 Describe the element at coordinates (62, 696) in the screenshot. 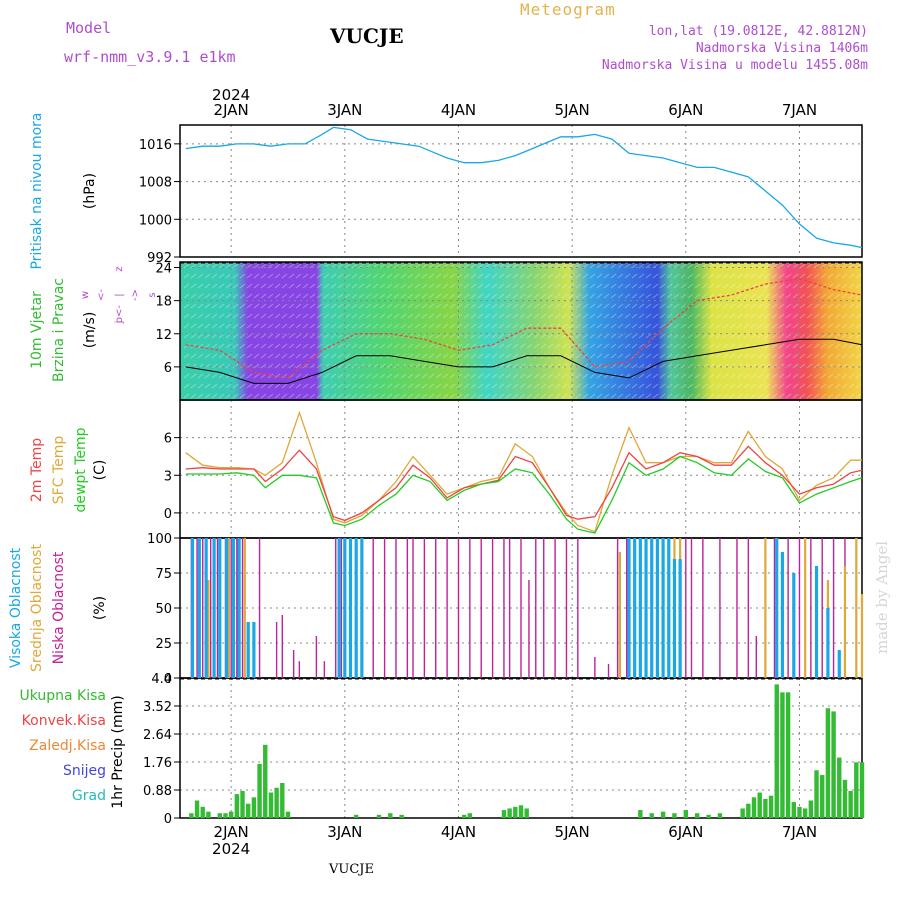

I see `precip-legend-item: Ukupna Kisa` at that location.